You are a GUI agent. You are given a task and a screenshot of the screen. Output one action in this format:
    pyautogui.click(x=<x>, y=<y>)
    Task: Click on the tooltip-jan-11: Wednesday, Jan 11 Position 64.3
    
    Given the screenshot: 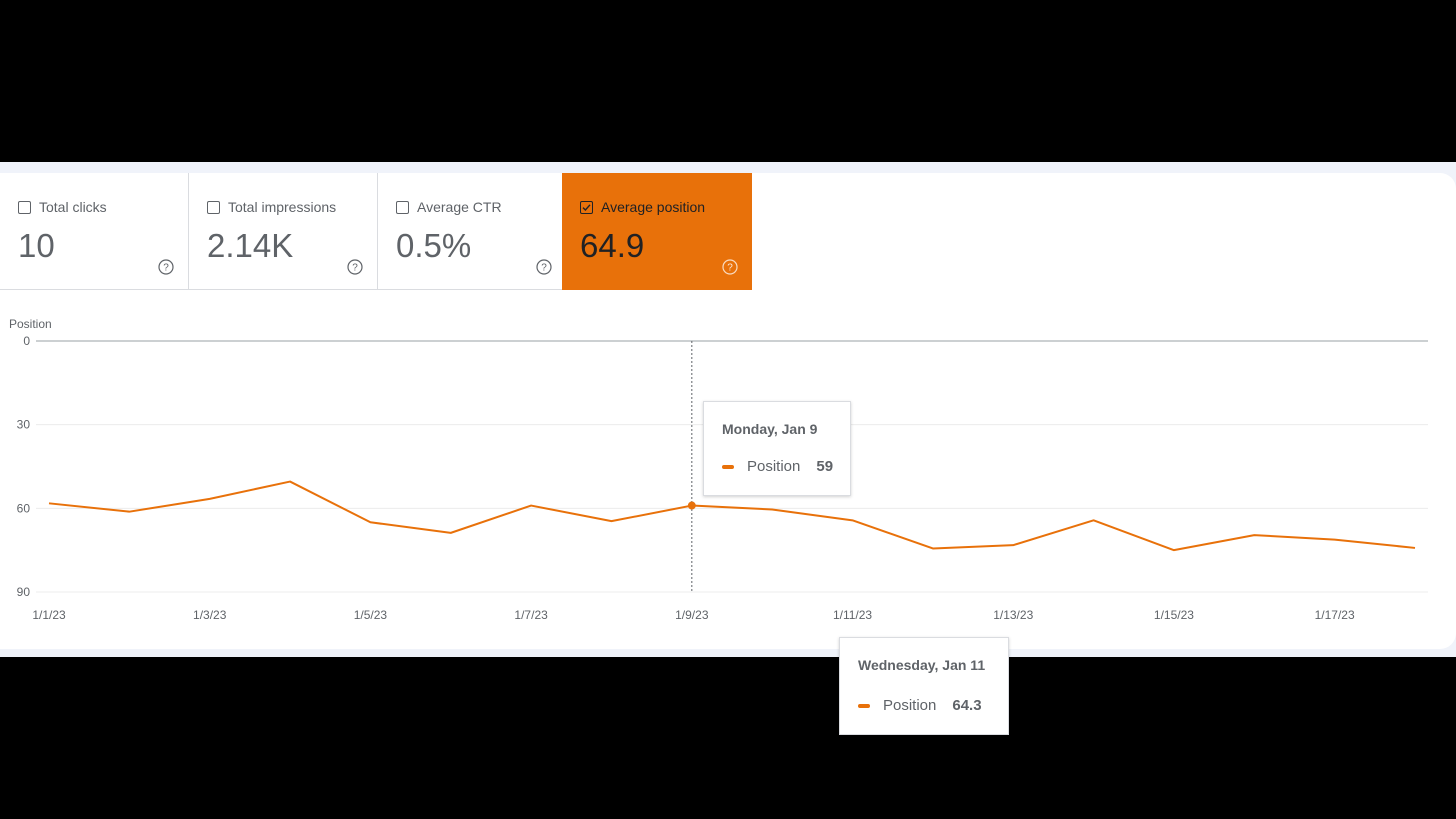 What is the action you would take?
    pyautogui.click(x=924, y=686)
    